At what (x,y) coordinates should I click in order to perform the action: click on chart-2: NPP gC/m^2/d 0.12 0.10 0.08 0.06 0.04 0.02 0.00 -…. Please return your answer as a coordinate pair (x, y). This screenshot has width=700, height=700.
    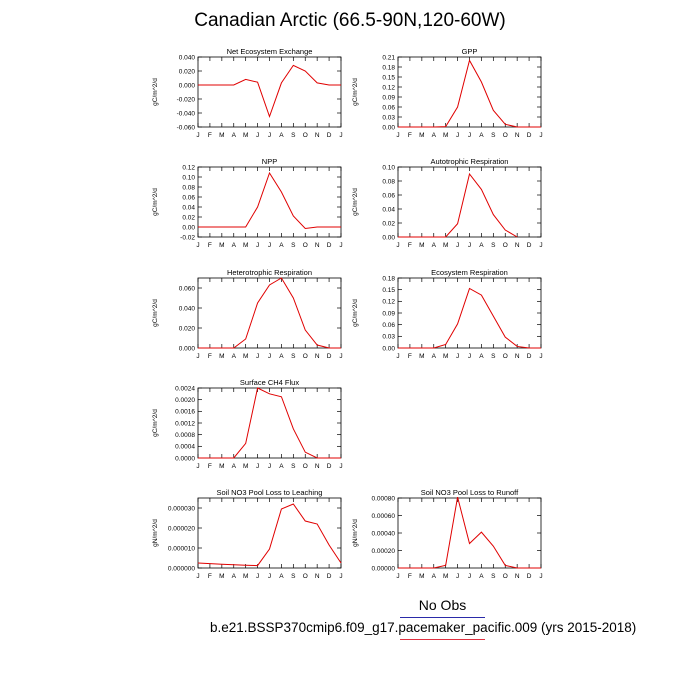
    Looking at the image, I should click on (247, 203).